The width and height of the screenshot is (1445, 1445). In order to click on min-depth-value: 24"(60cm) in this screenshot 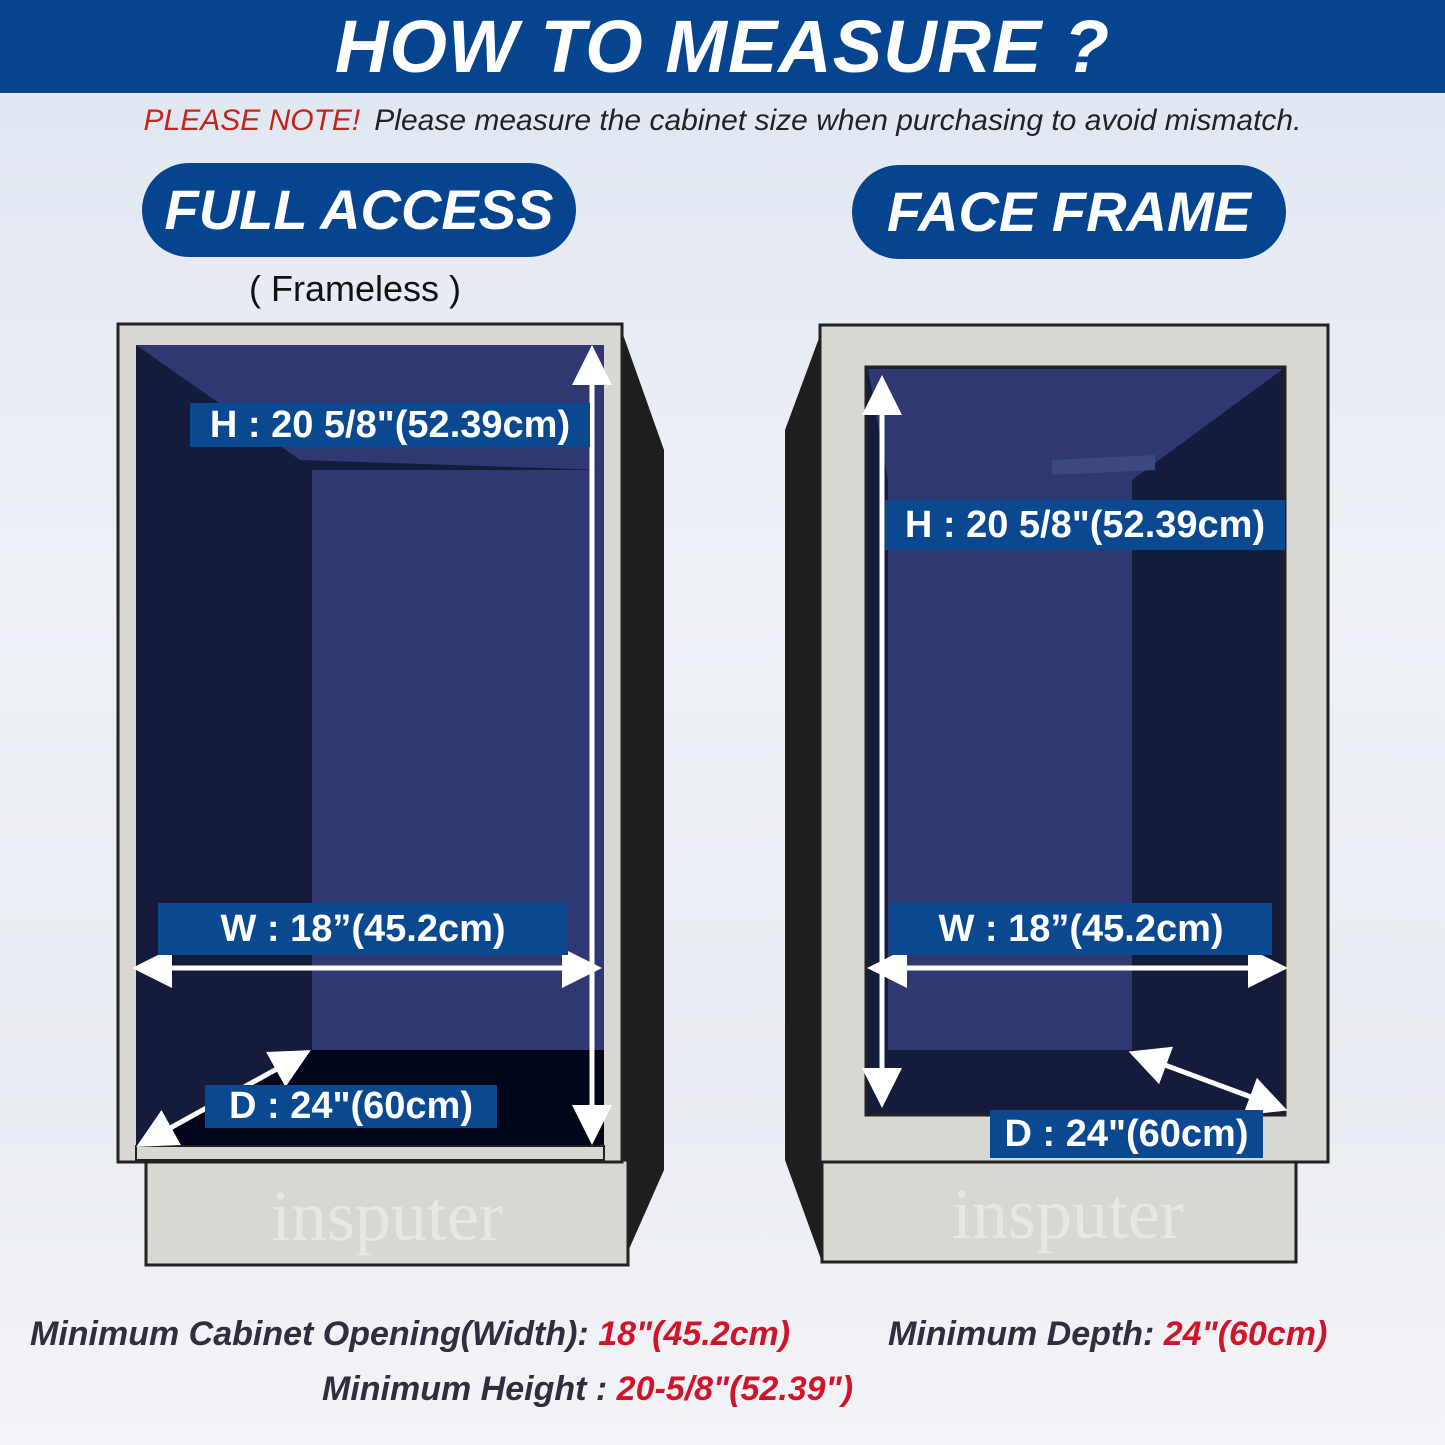, I will do `click(1245, 1334)`.